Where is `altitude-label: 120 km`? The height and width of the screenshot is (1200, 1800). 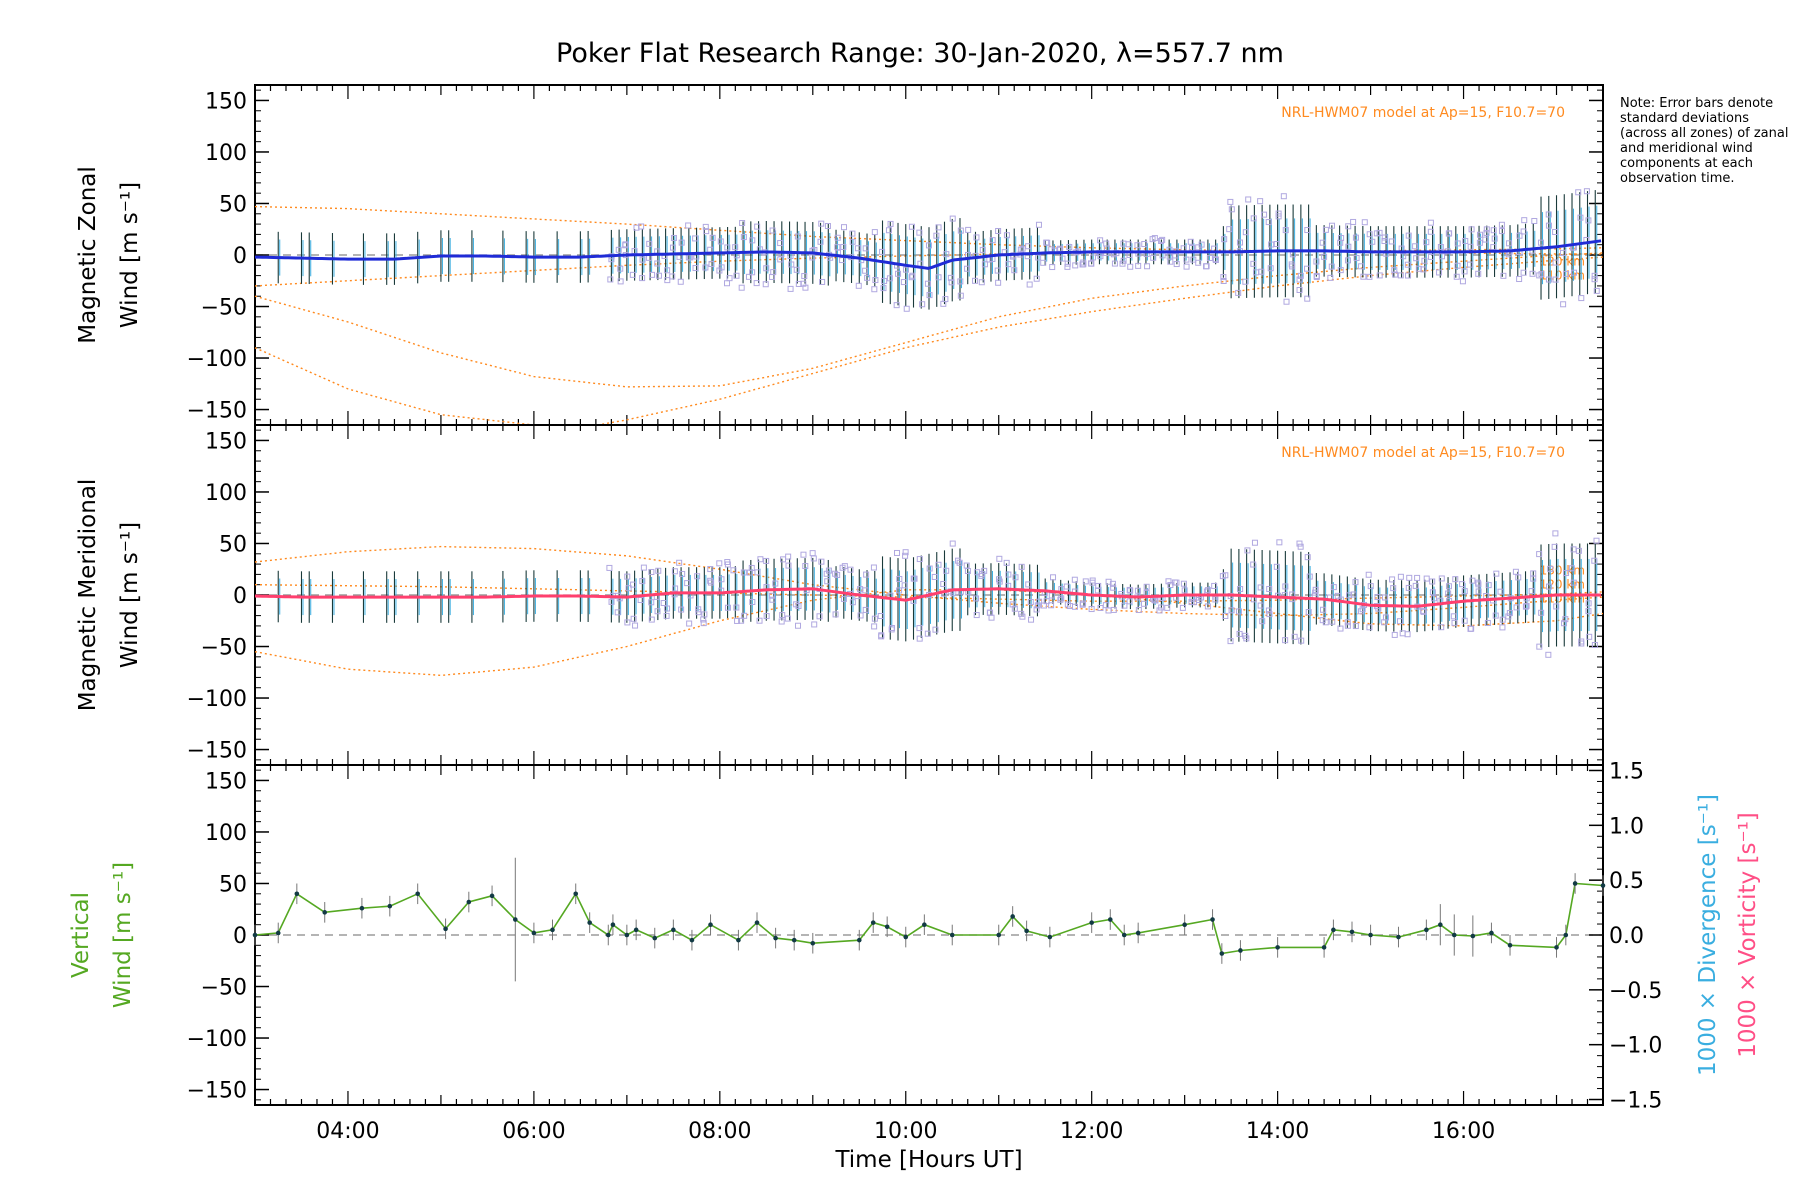
altitude-label: 120 km is located at coordinates (1562, 261).